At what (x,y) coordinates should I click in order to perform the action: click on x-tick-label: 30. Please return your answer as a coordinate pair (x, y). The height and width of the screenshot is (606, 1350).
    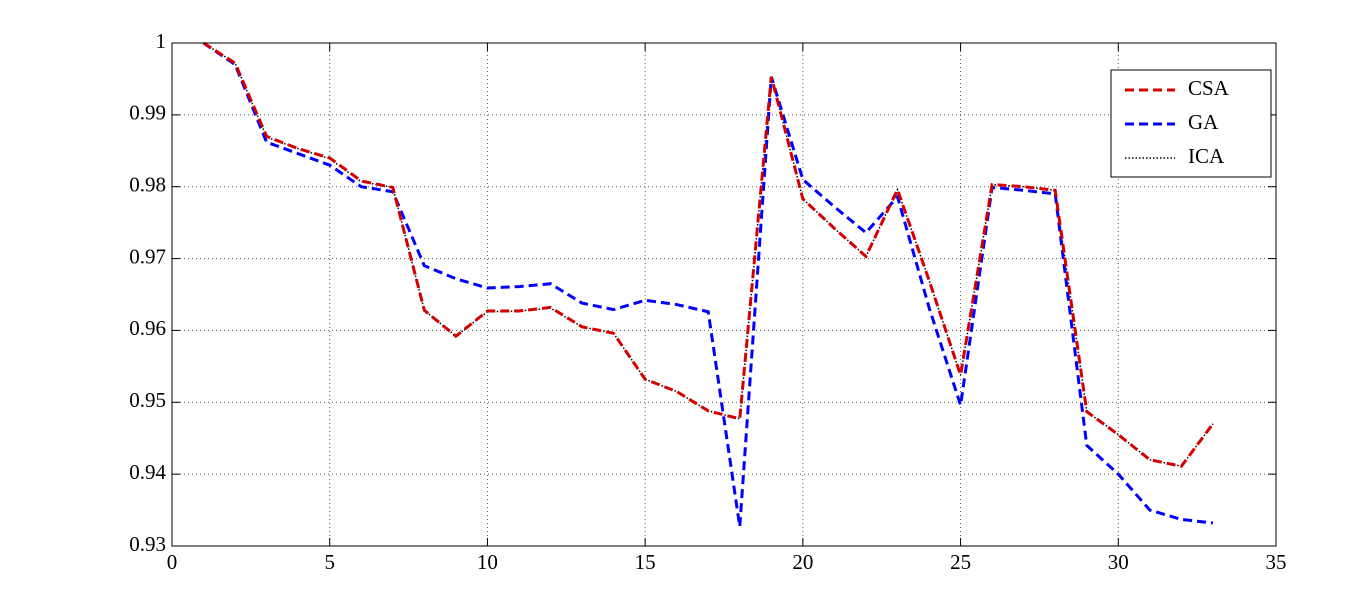
    Looking at the image, I should click on (1118, 562).